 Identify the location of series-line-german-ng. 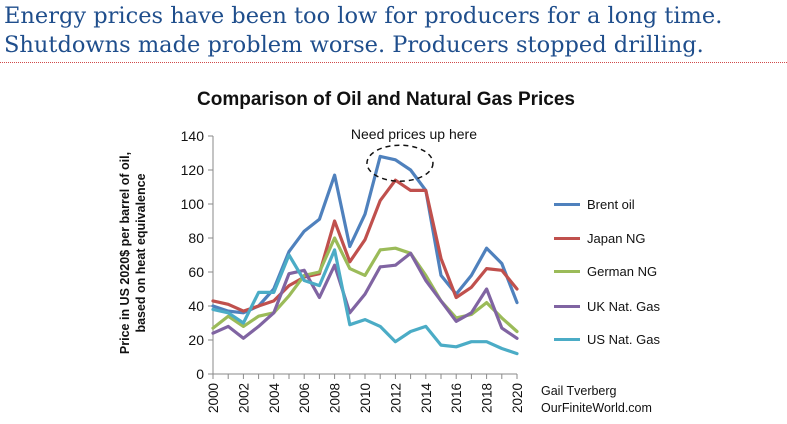
(365, 285).